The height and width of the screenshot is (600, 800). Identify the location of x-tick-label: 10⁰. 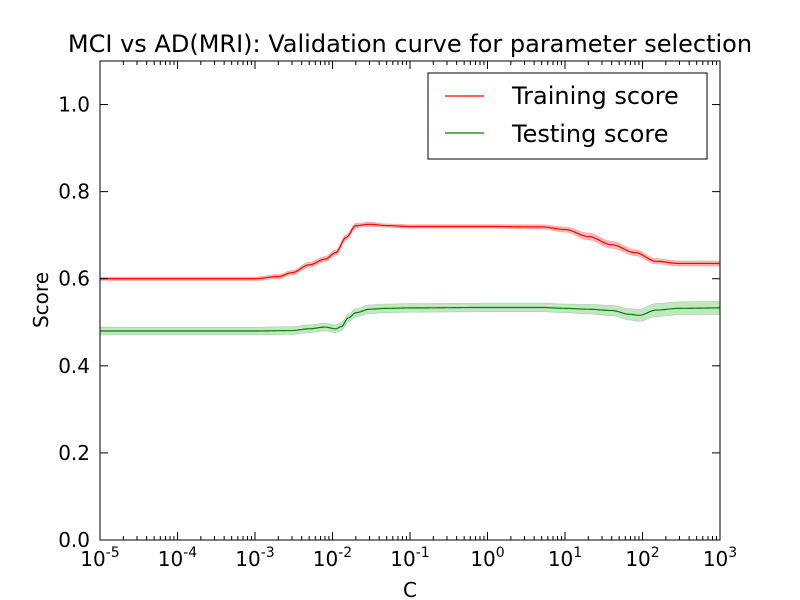
(487, 558).